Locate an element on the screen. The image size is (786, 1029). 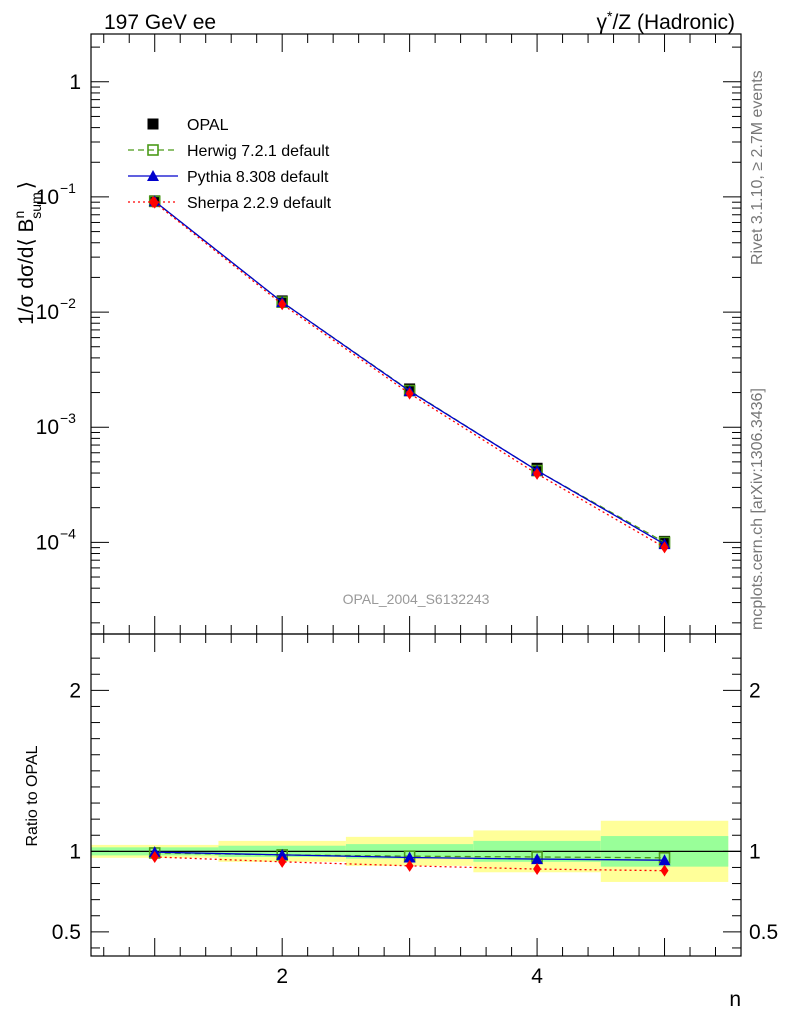
main-y-axis-title: 1/σ dσ/d⟨ Bnsum⟩ is located at coordinates (27, 253).